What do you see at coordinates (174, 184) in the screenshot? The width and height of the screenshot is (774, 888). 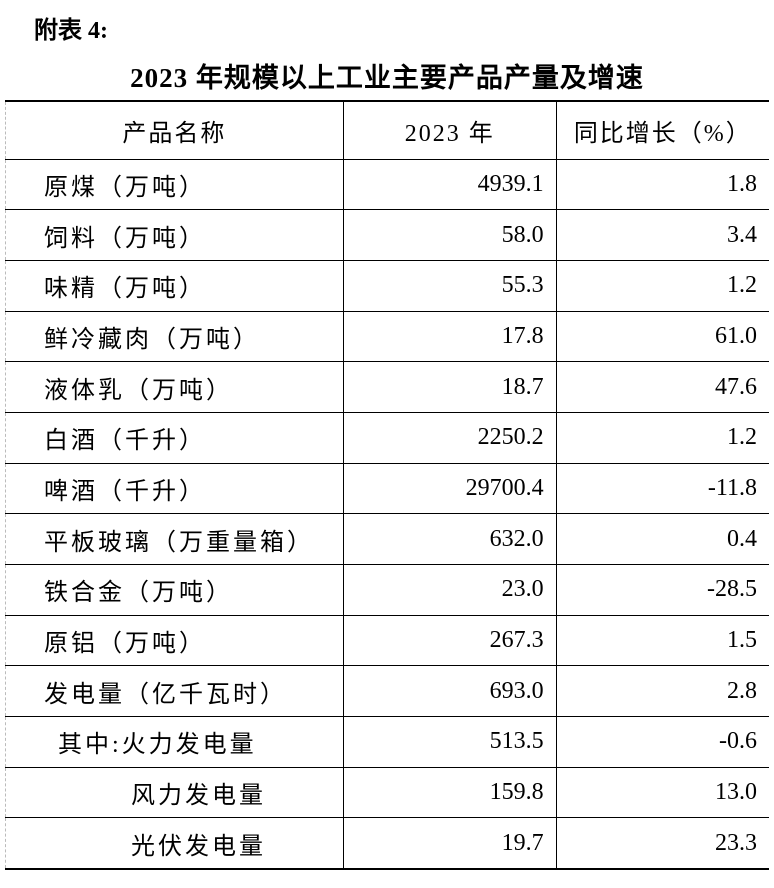 I see `product-name: 原煤（万吨）` at bounding box center [174, 184].